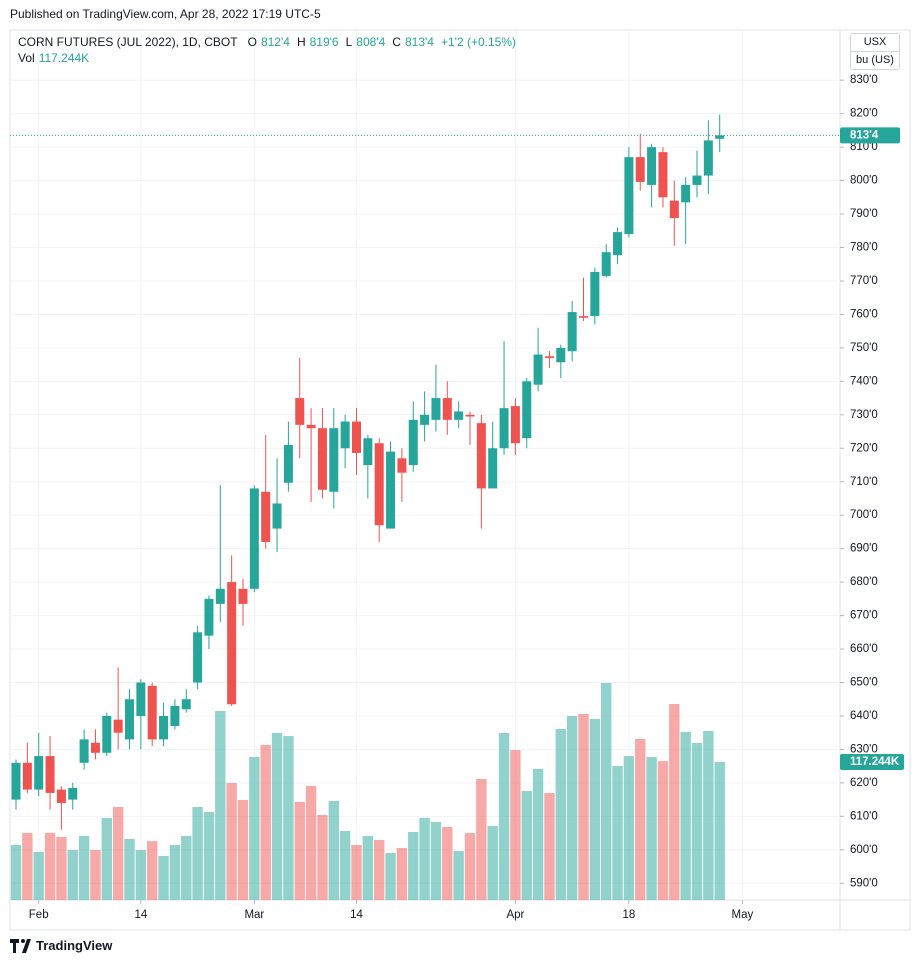  Describe the element at coordinates (864, 214) in the screenshot. I see `y-tick-label: 790'0` at that location.